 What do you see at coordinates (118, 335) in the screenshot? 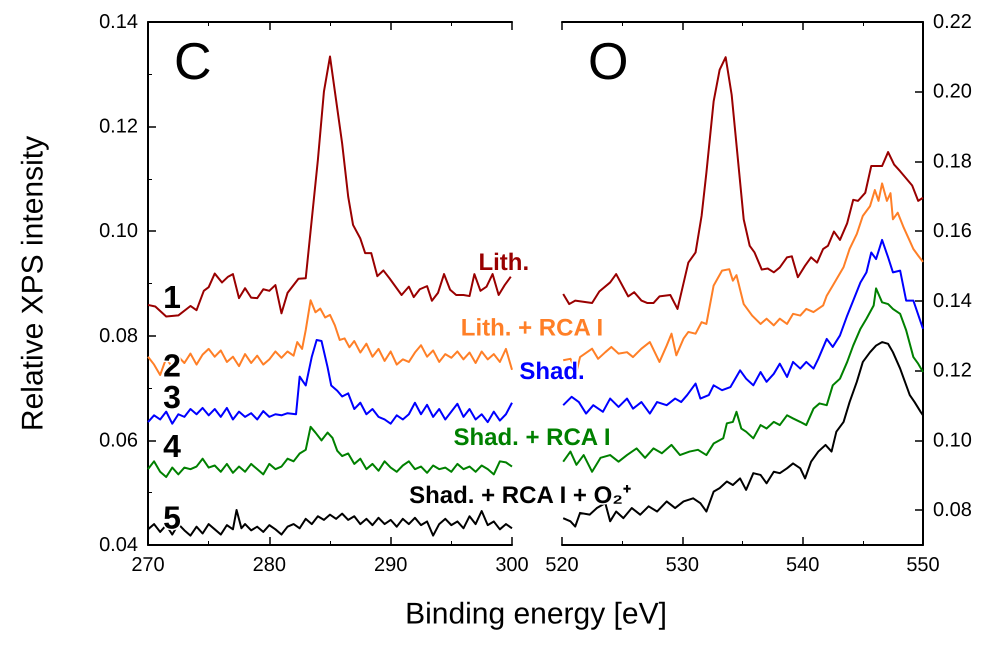
I see `y-tick-label: 0.08` at bounding box center [118, 335].